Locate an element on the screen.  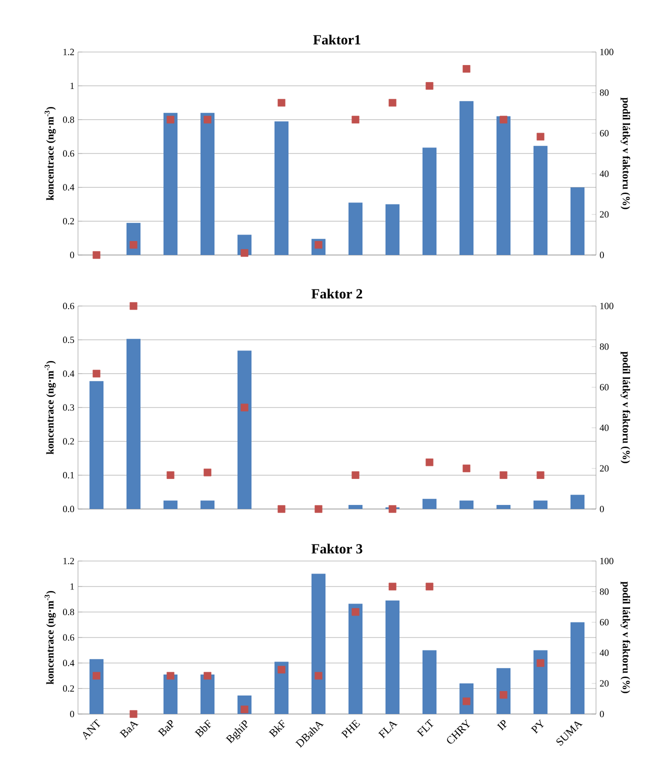
y-tick-label: 1 is located at coordinates (72, 85).